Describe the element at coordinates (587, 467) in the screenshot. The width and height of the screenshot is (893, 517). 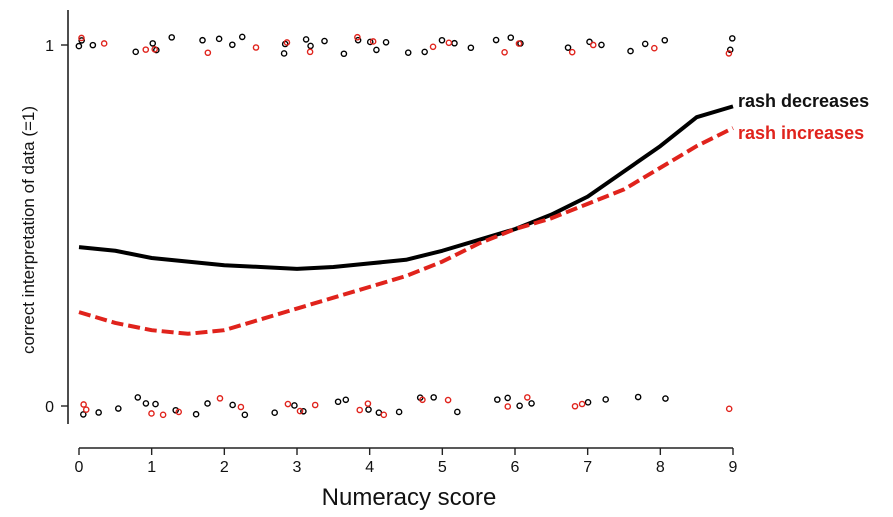
I see `x-tick-label: 7` at that location.